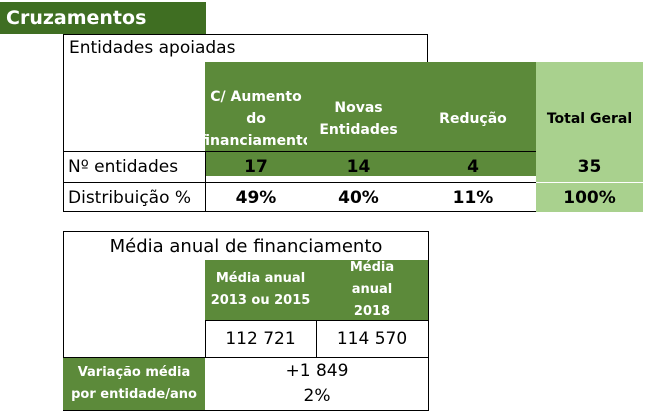 Image resolution: width=651 pixels, height=416 pixels. Describe the element at coordinates (256, 119) in the screenshot. I see `header-aumento: C/ Aumento do financiamento` at that location.